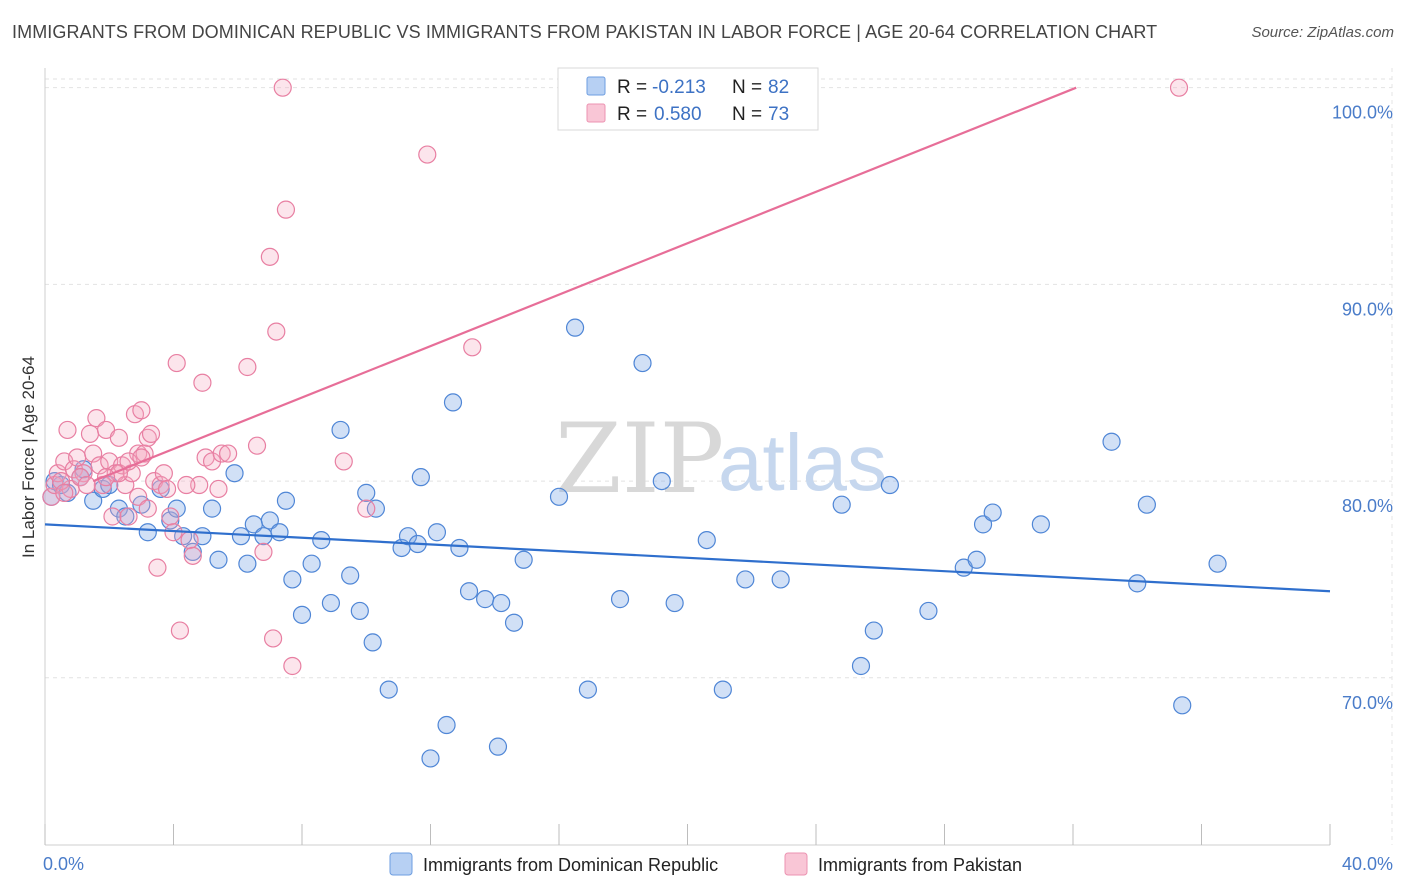  What do you see at coordinates (687, 558) in the screenshot?
I see `trendline-dominican-republic` at bounding box center [687, 558].